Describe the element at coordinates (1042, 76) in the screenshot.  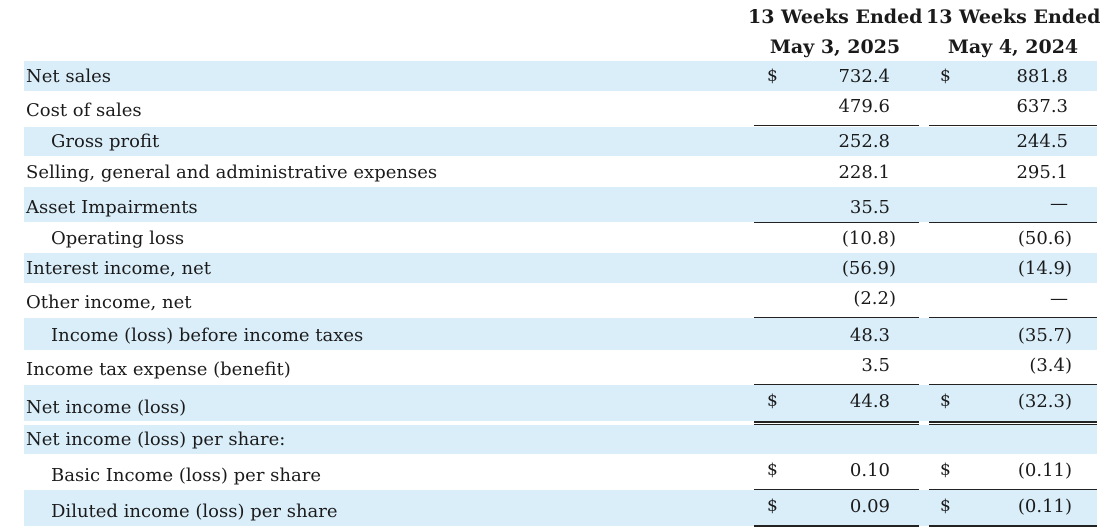
I see `value-2024: 881.8` at that location.